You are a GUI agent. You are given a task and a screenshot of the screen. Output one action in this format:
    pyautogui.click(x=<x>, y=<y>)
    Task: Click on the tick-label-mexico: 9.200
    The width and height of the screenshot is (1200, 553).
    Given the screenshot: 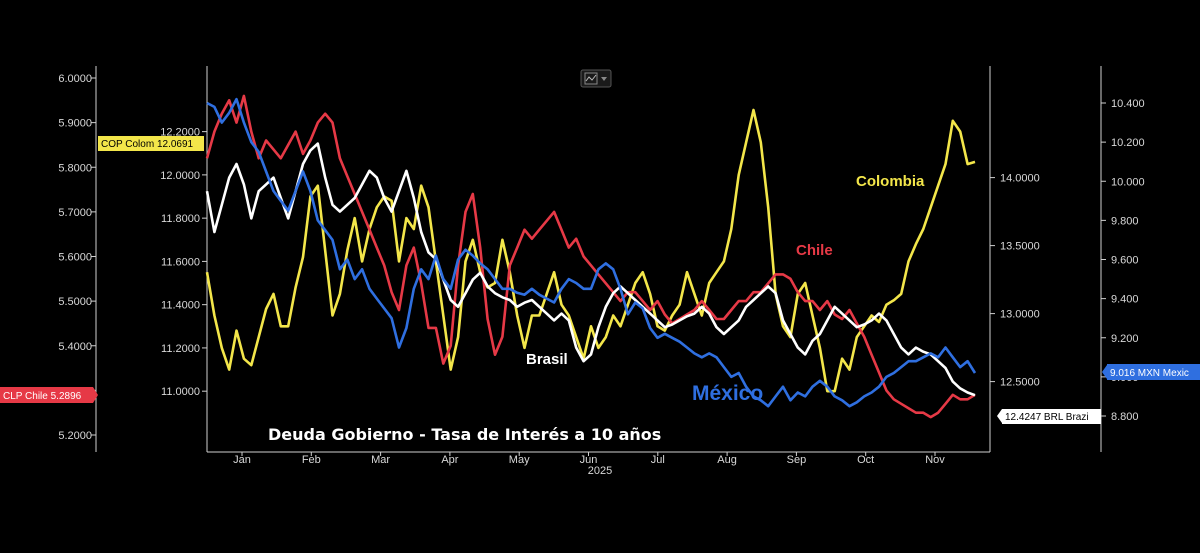 What is the action you would take?
    pyautogui.click(x=1125, y=339)
    